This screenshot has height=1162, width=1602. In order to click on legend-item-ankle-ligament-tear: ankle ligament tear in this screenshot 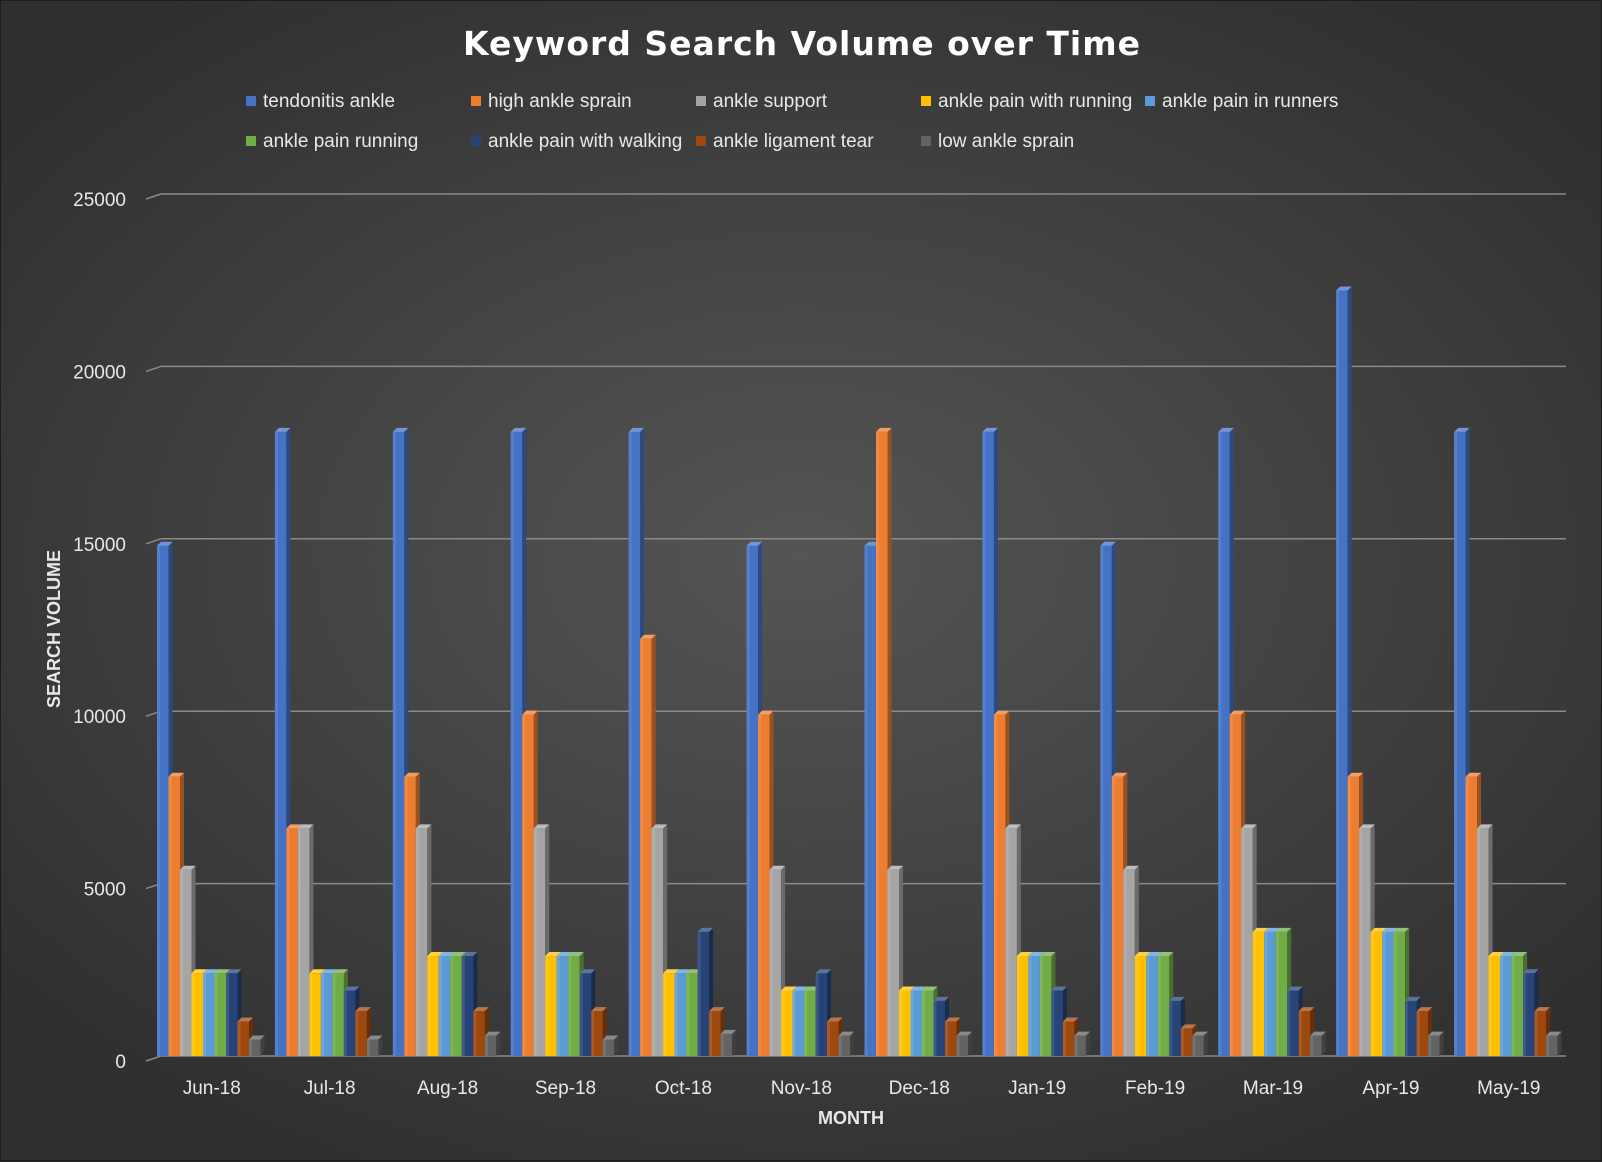, I will do `click(785, 141)`.